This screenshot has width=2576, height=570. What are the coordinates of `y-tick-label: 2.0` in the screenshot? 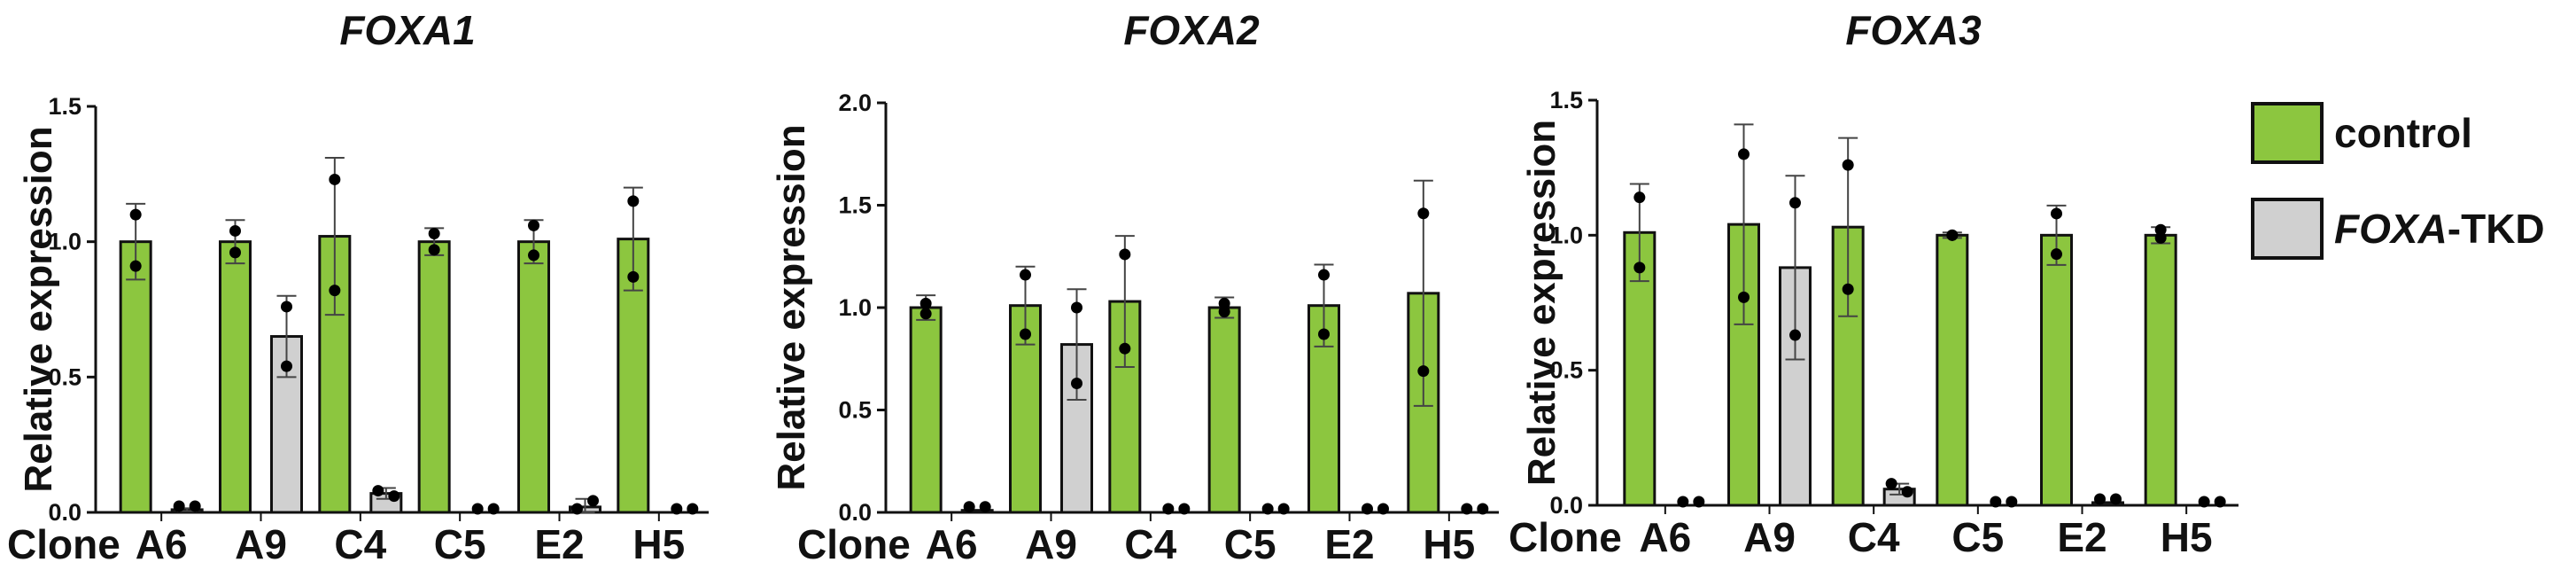 It's located at (855, 103).